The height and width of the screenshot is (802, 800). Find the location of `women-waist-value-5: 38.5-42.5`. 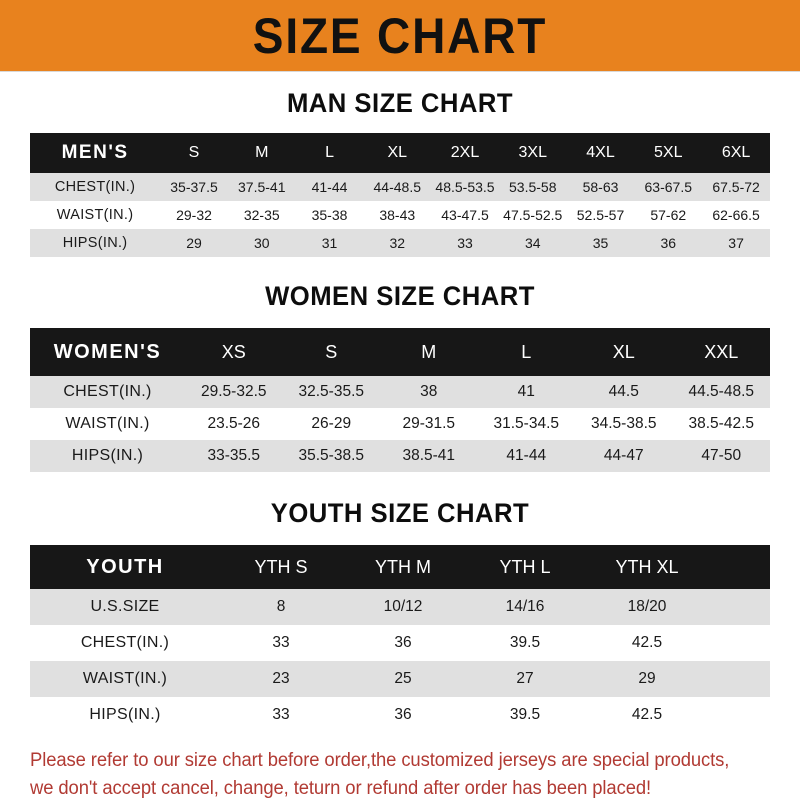

women-waist-value-5: 38.5-42.5 is located at coordinates (721, 423).